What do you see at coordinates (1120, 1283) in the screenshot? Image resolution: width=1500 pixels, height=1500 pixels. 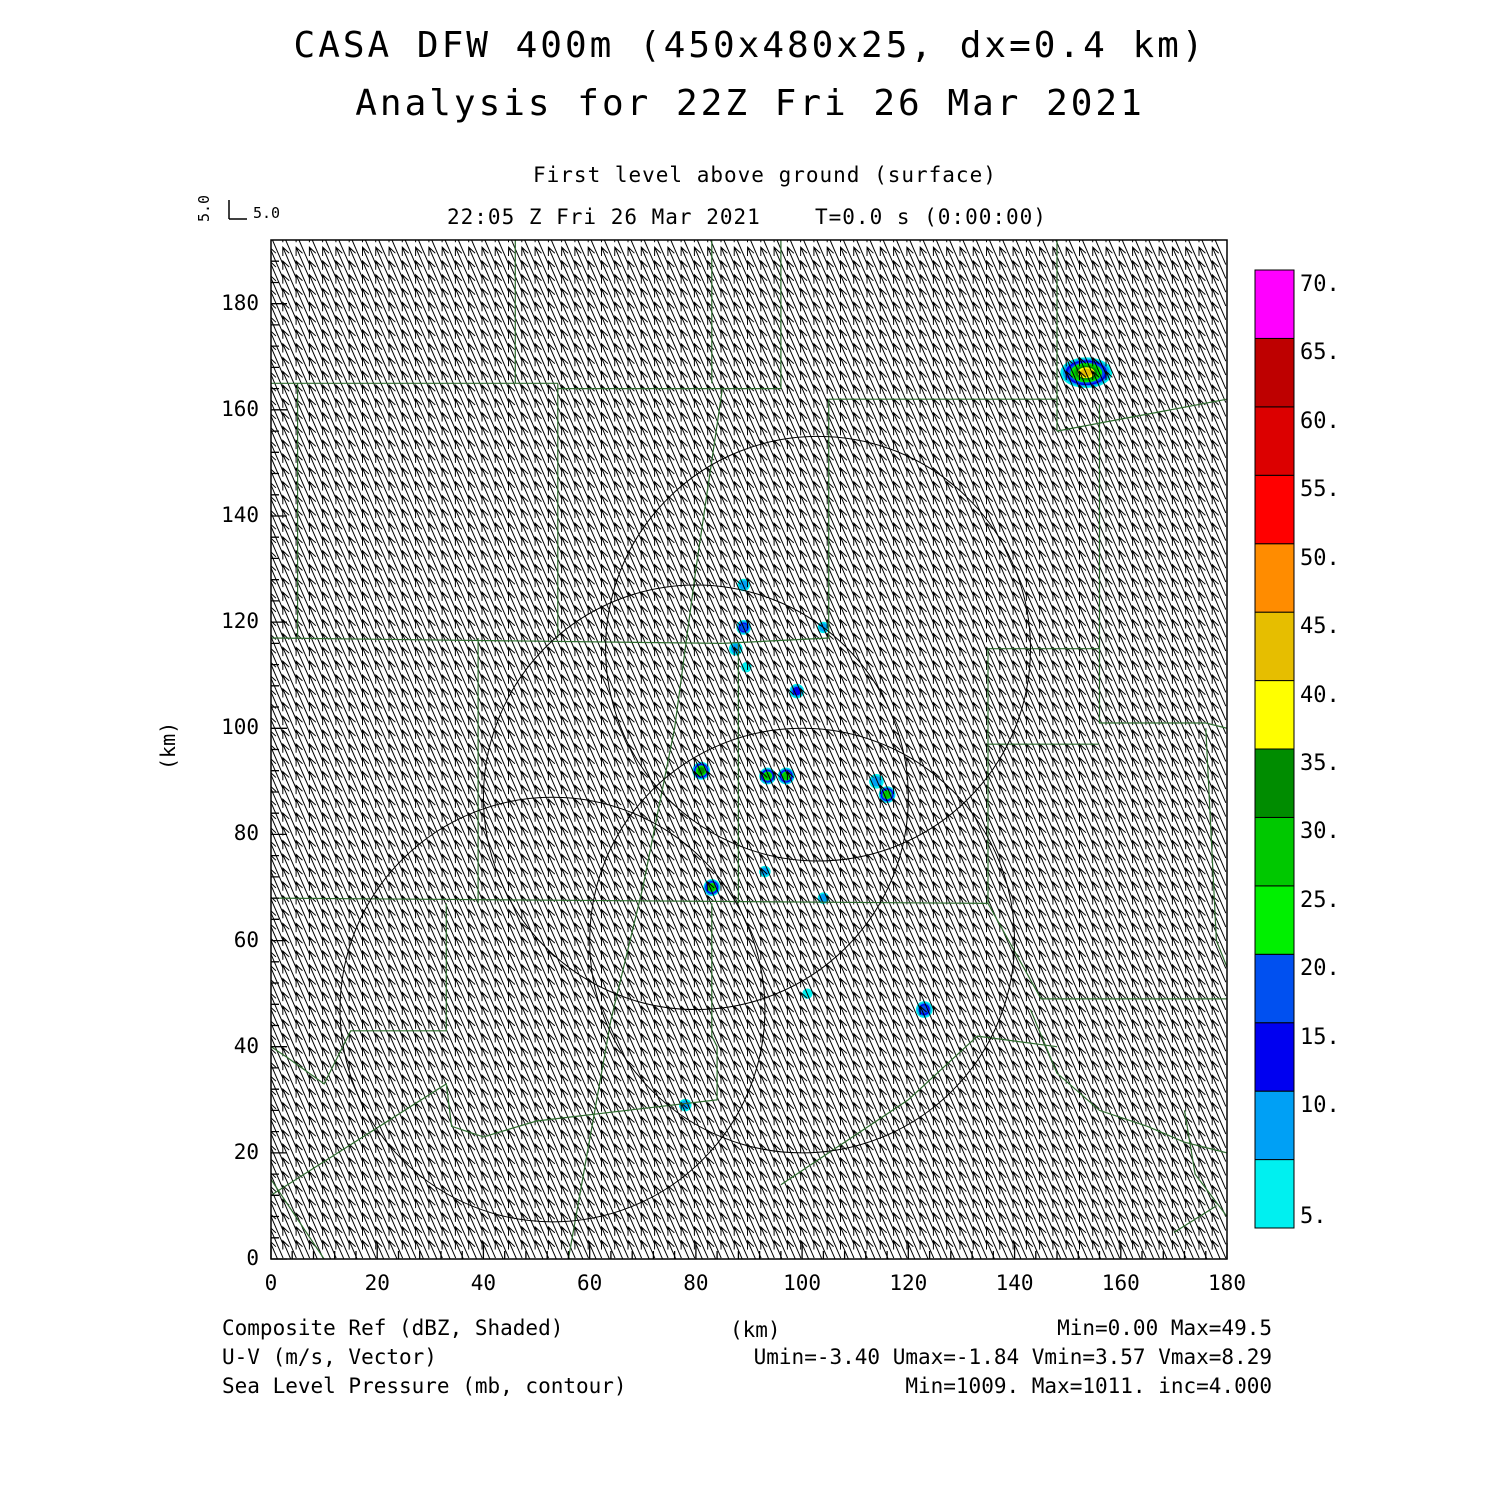 I see `x-tick-label: 160` at bounding box center [1120, 1283].